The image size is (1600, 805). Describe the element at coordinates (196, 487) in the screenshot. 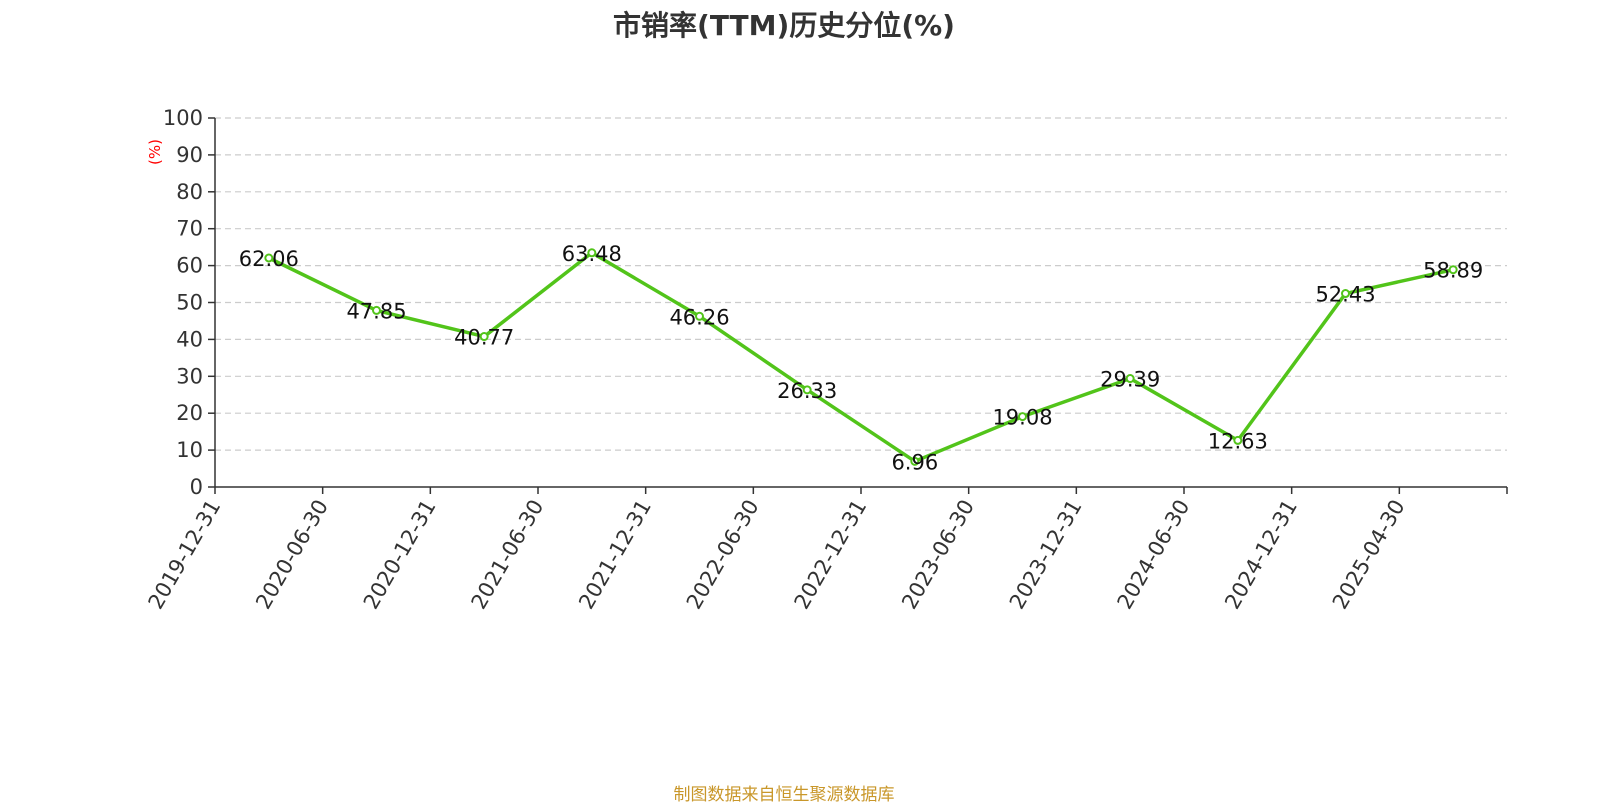

I see `y-tick-label: 0` at that location.